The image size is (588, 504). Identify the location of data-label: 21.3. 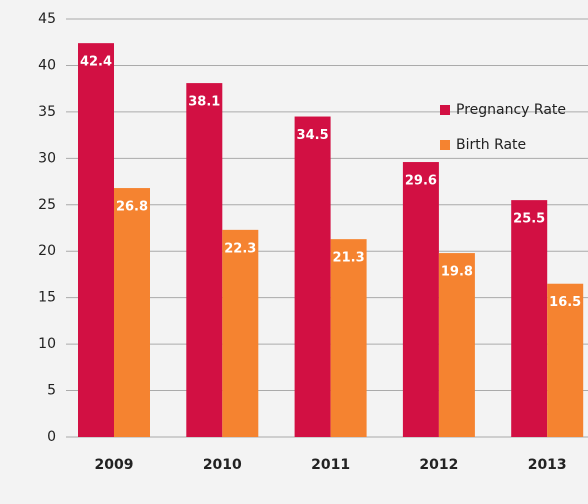
(349, 258).